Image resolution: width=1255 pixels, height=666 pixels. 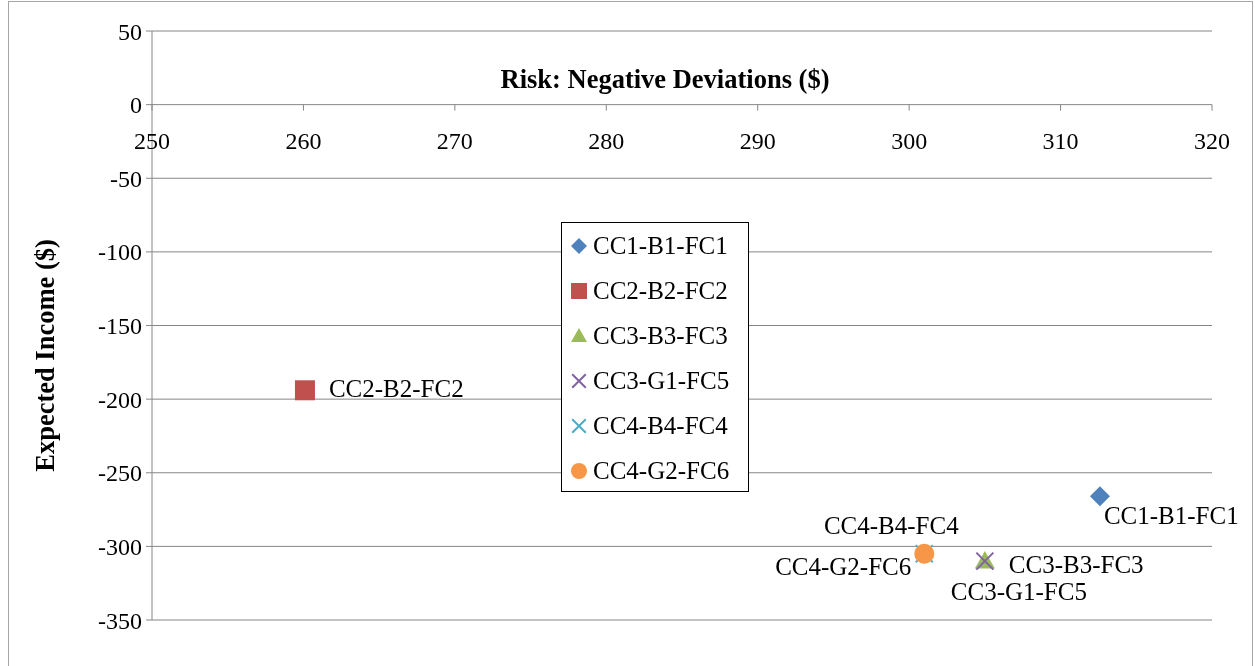 I want to click on legend-label: CC3-G1-FC5, so click(x=661, y=380).